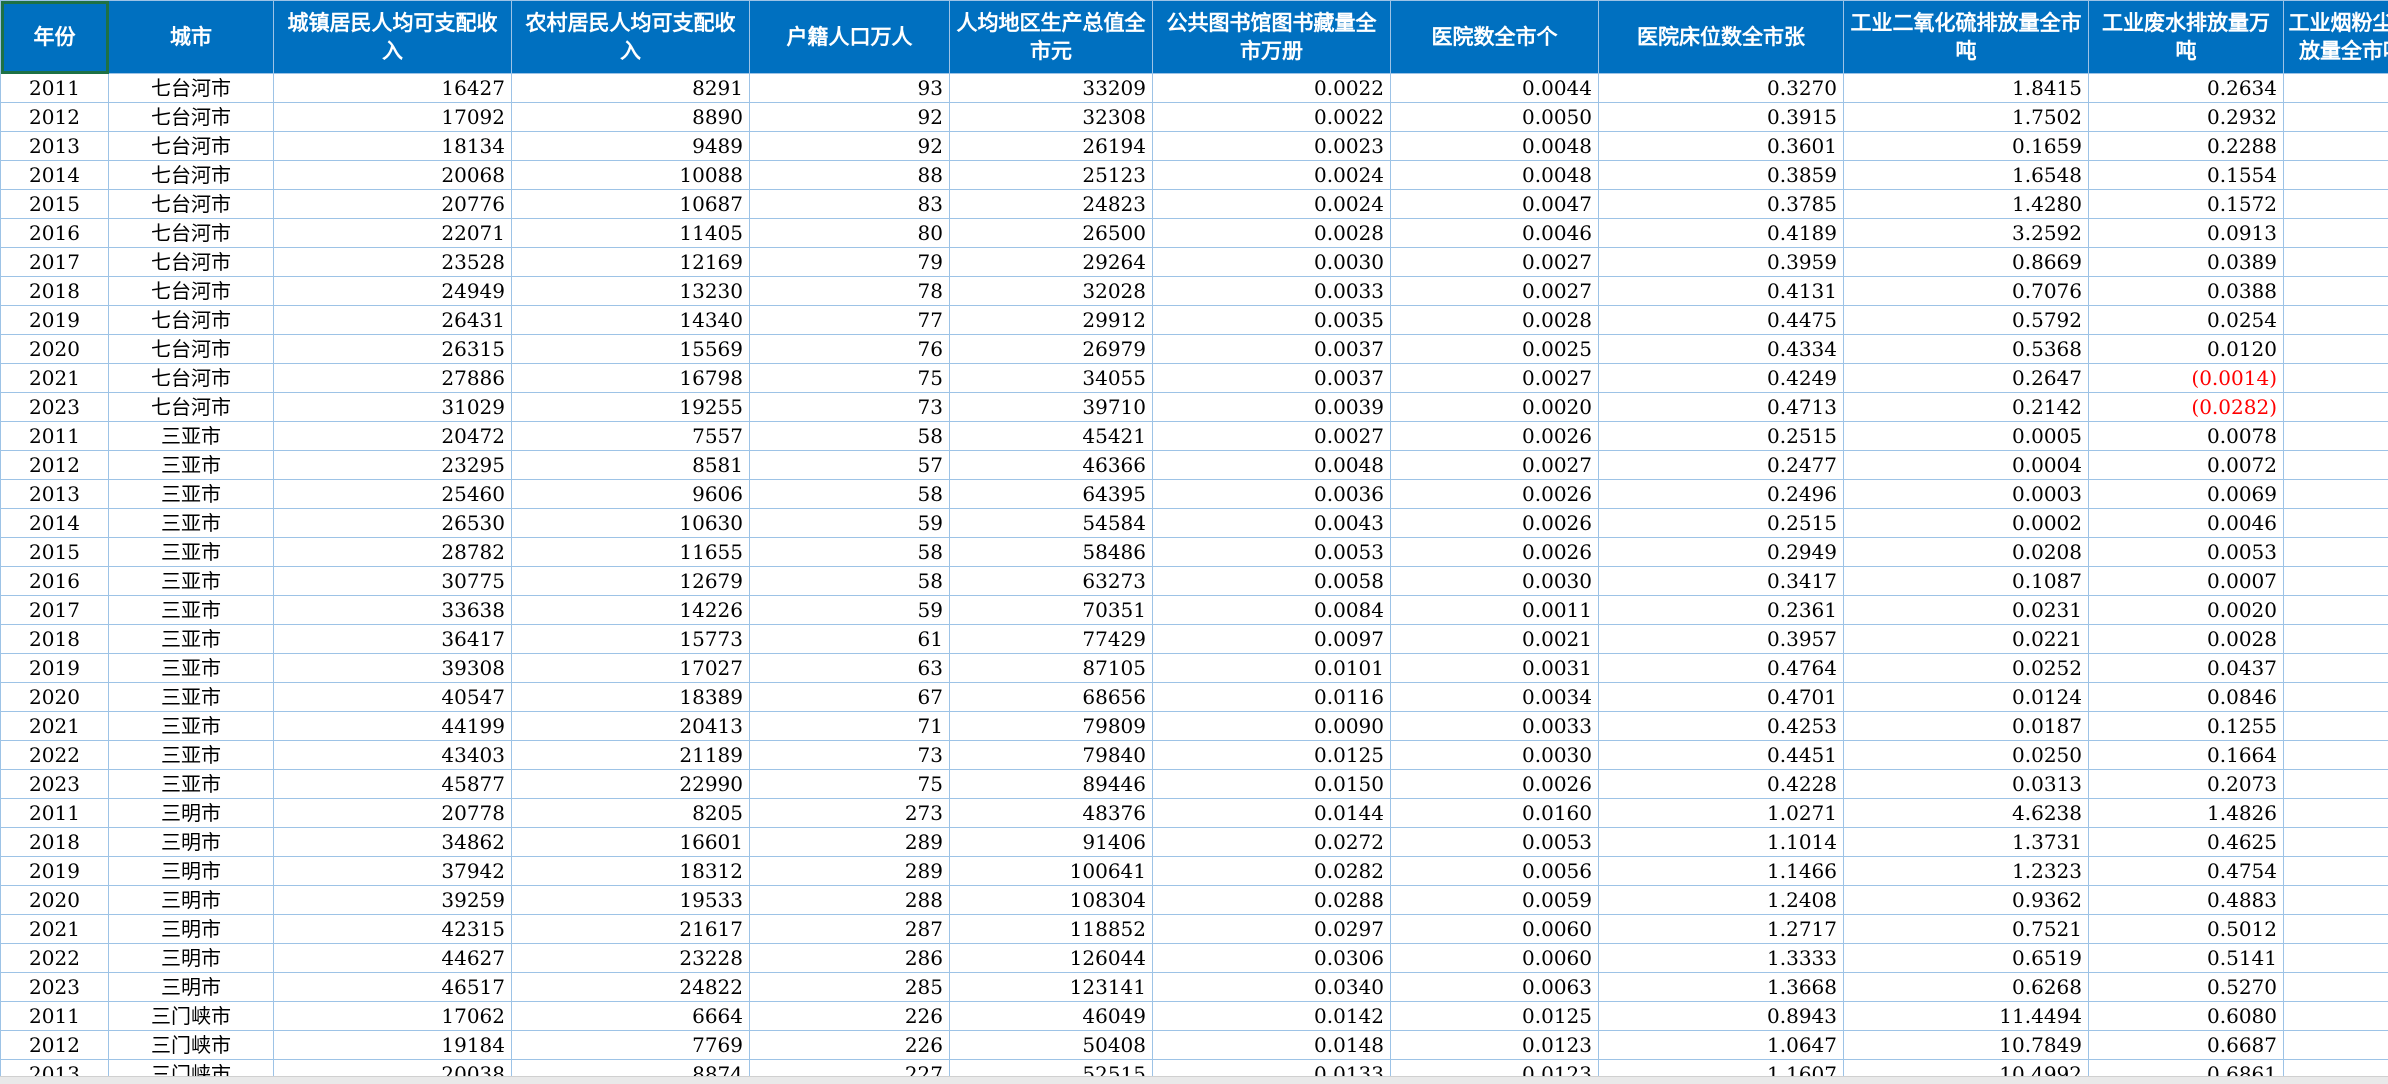 The image size is (2388, 1084). What do you see at coordinates (55, 581) in the screenshot?
I see `year-cell: 2016` at bounding box center [55, 581].